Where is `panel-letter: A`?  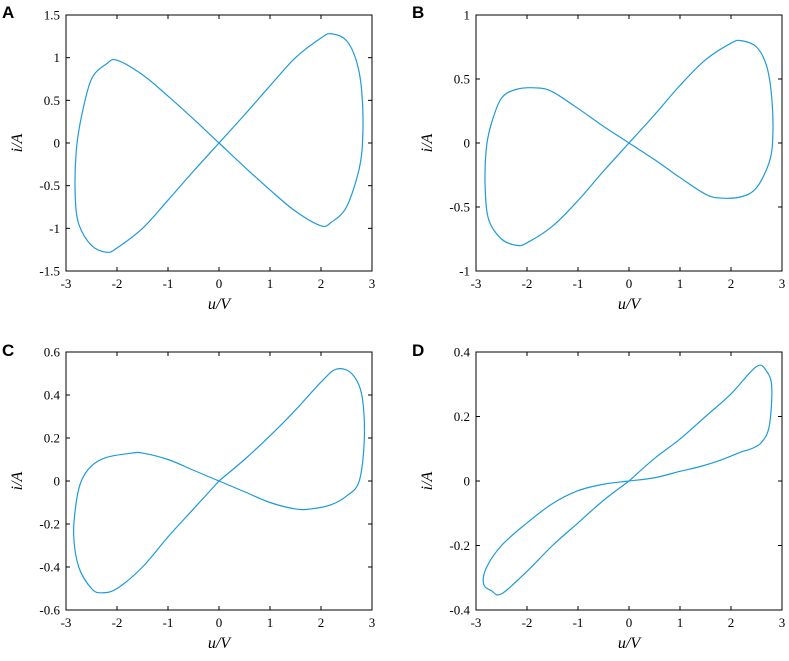
panel-letter: A is located at coordinates (8, 12).